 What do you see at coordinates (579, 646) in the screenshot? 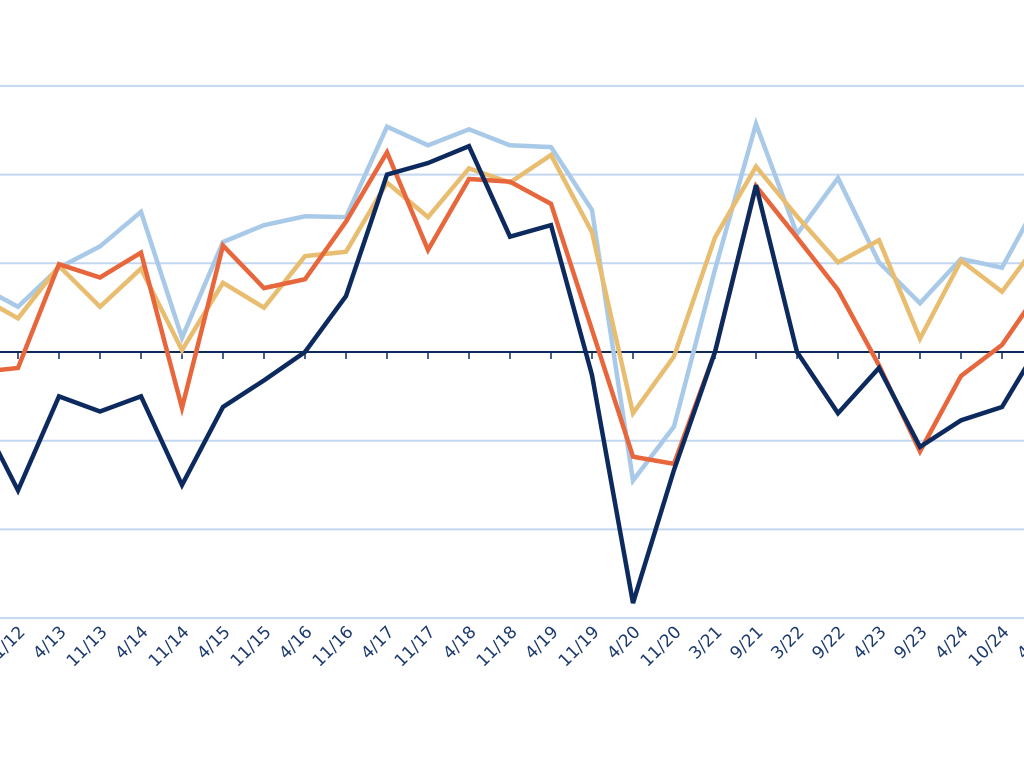
I see `x-tick-label: 11/19` at bounding box center [579, 646].